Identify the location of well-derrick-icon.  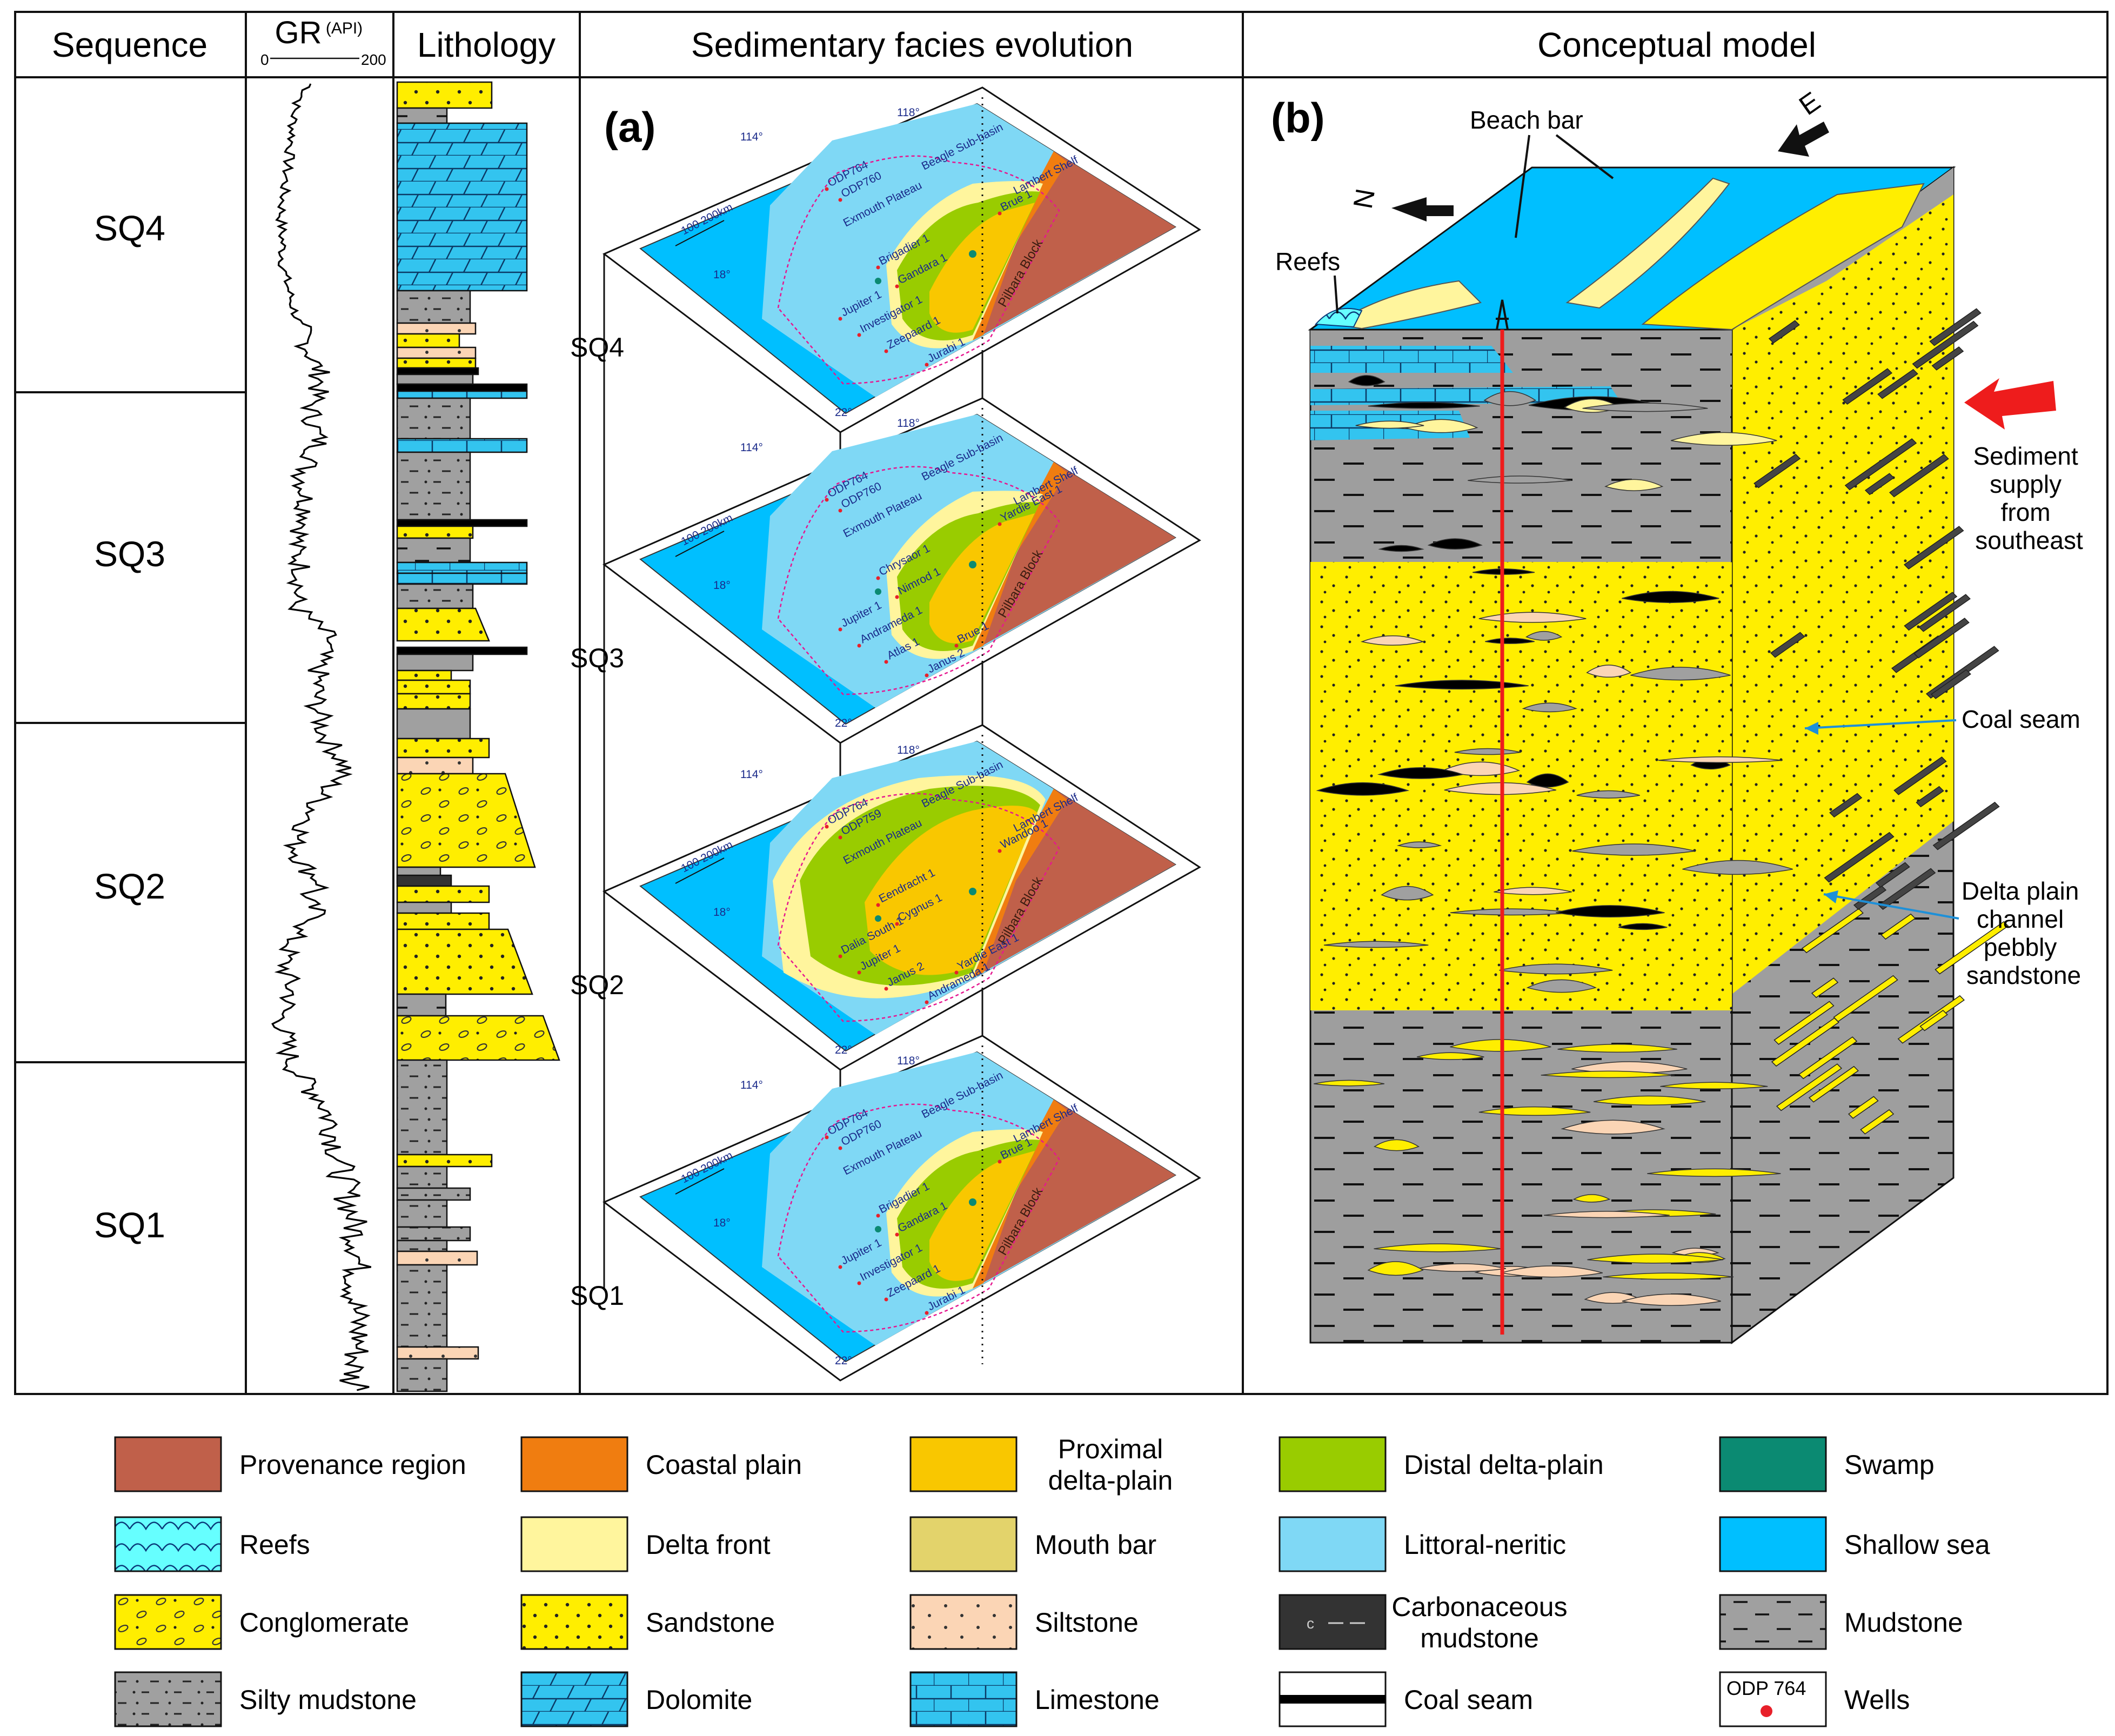
(1503, 314).